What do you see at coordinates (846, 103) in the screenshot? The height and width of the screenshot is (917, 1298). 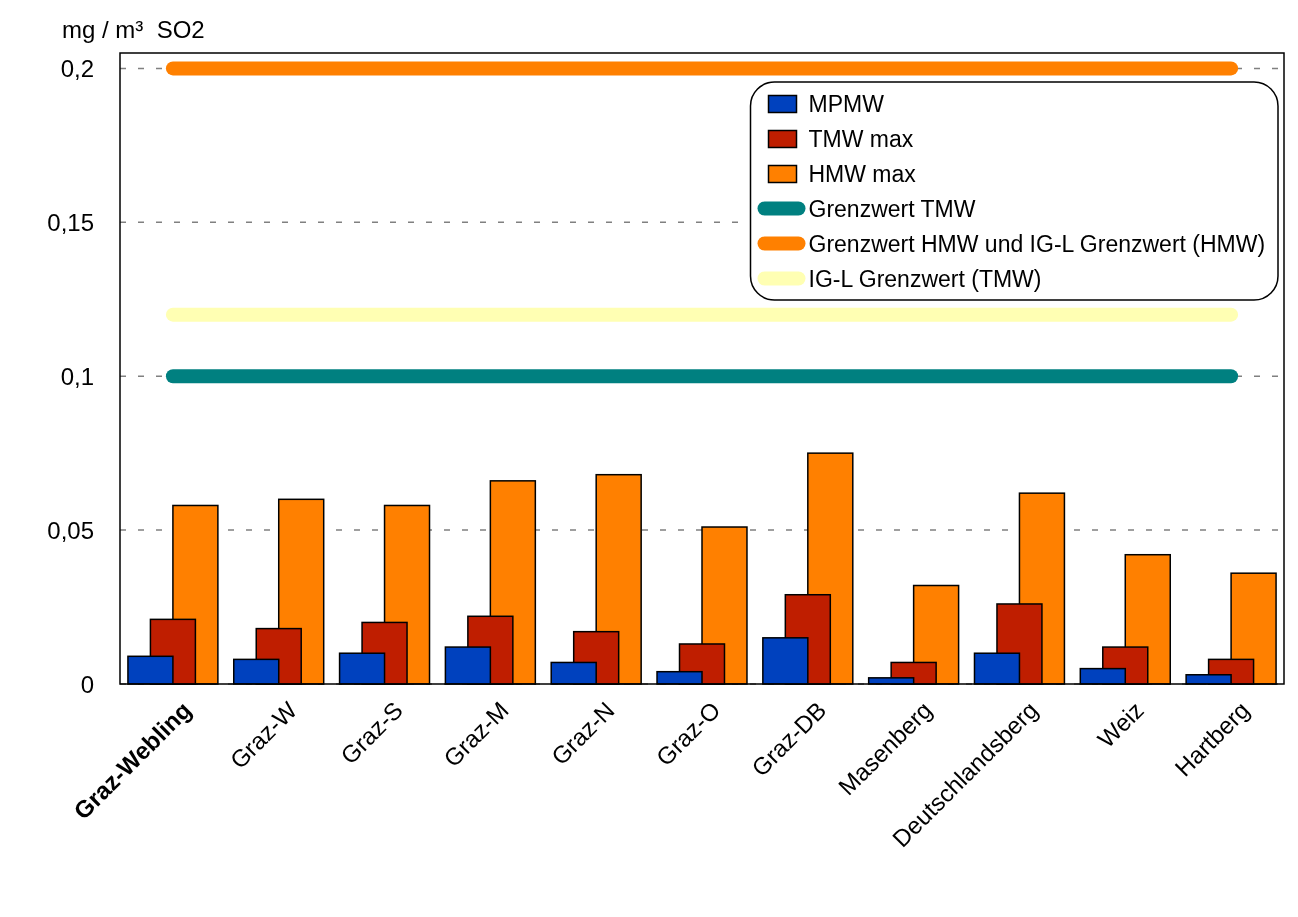 I see `legend-label: MPMW` at bounding box center [846, 103].